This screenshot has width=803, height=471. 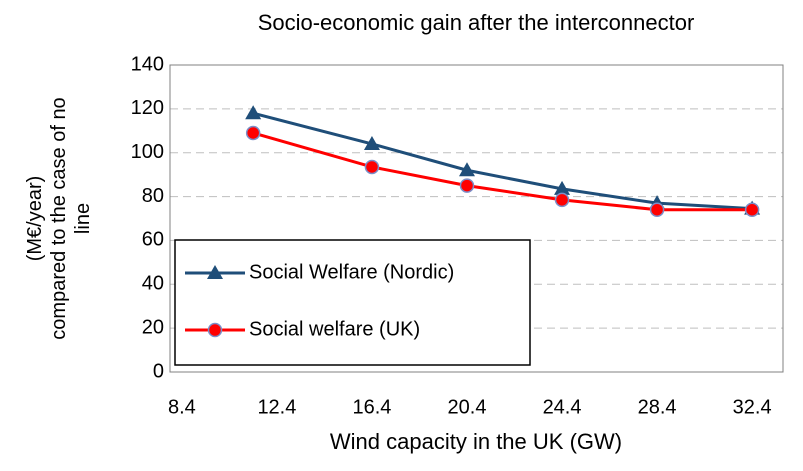 I want to click on y-axis-label-line: compared to the case of no, so click(x=59, y=218).